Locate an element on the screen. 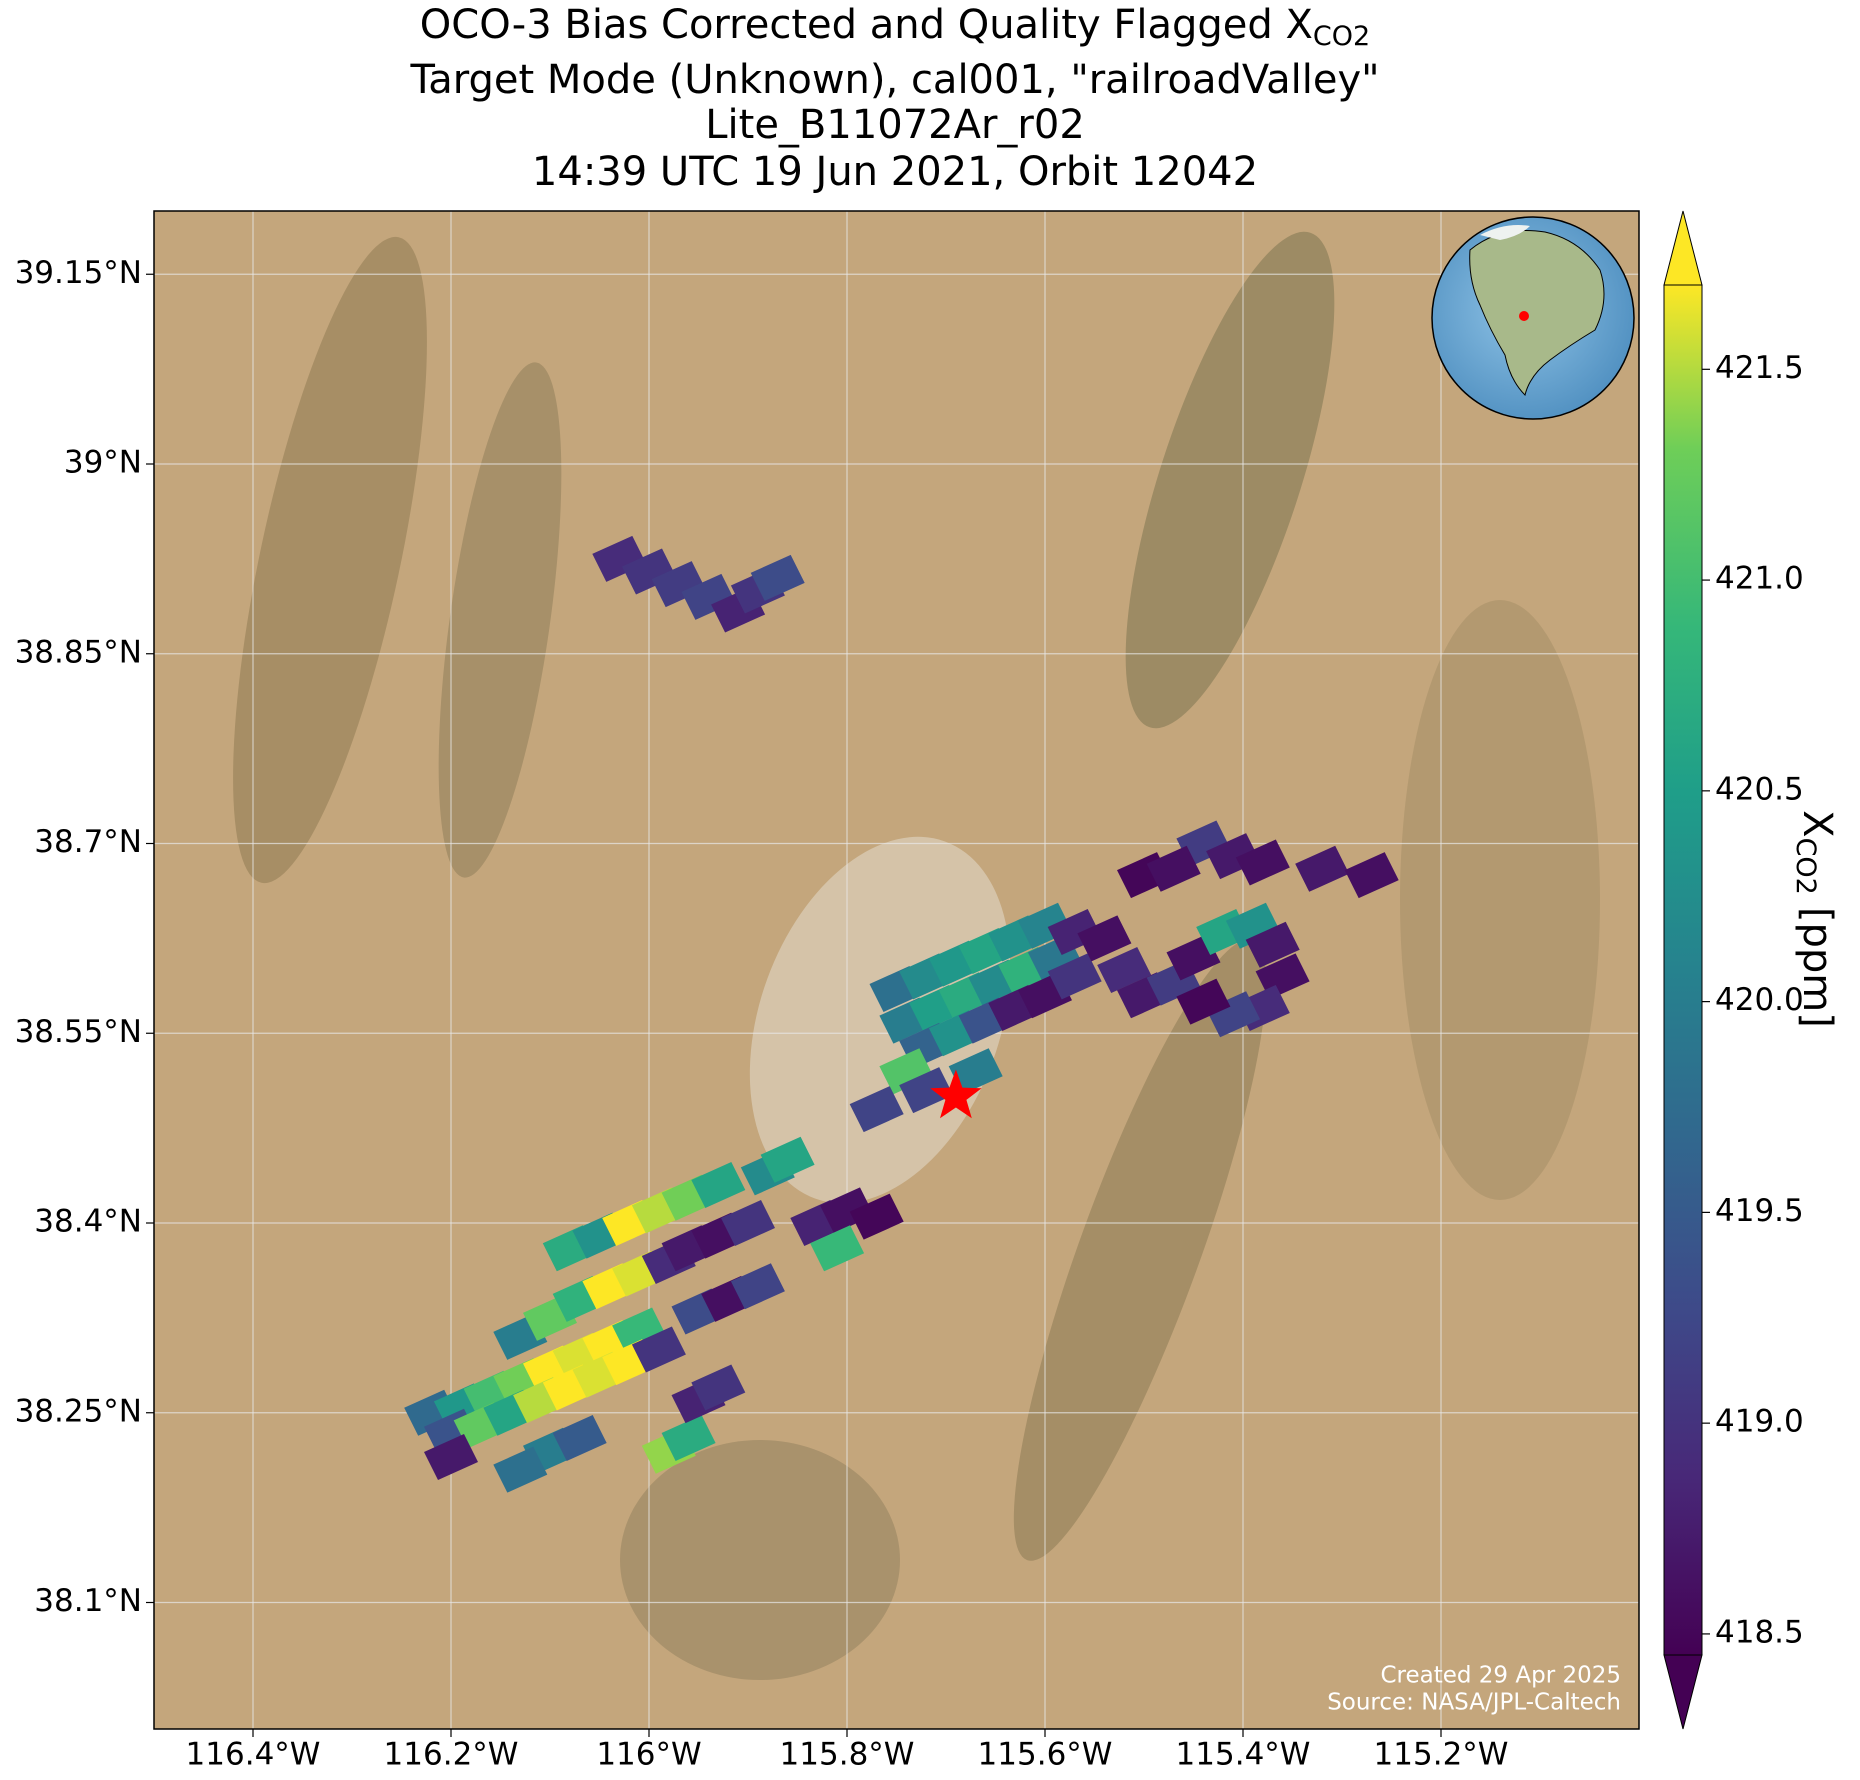 The image size is (1860, 1780). x-tick-label: 116.2°W is located at coordinates (451, 1755).